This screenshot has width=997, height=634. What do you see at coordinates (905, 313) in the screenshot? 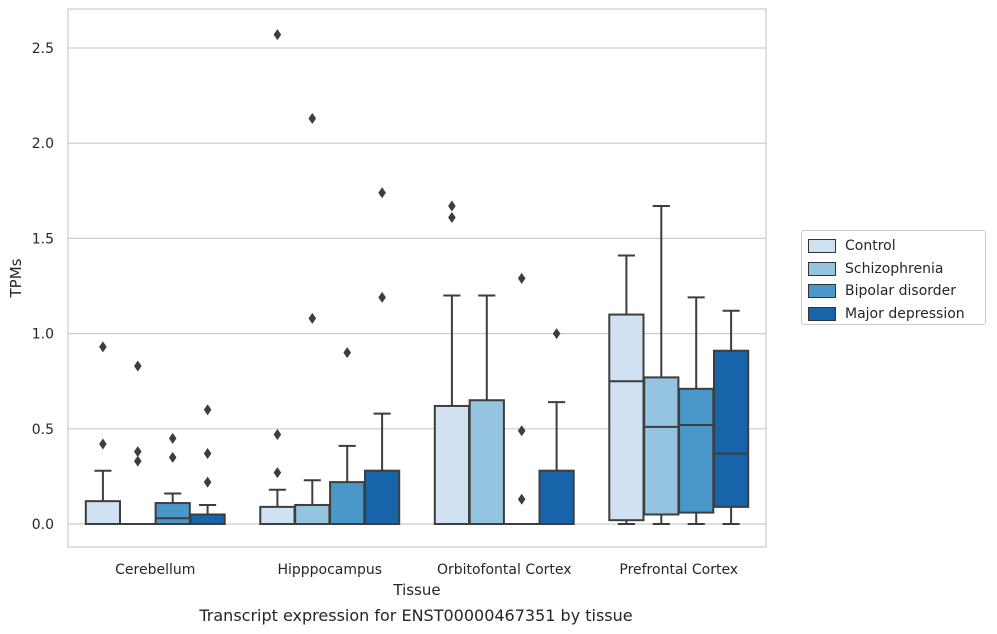
I see `legend-label: Major depression` at bounding box center [905, 313].